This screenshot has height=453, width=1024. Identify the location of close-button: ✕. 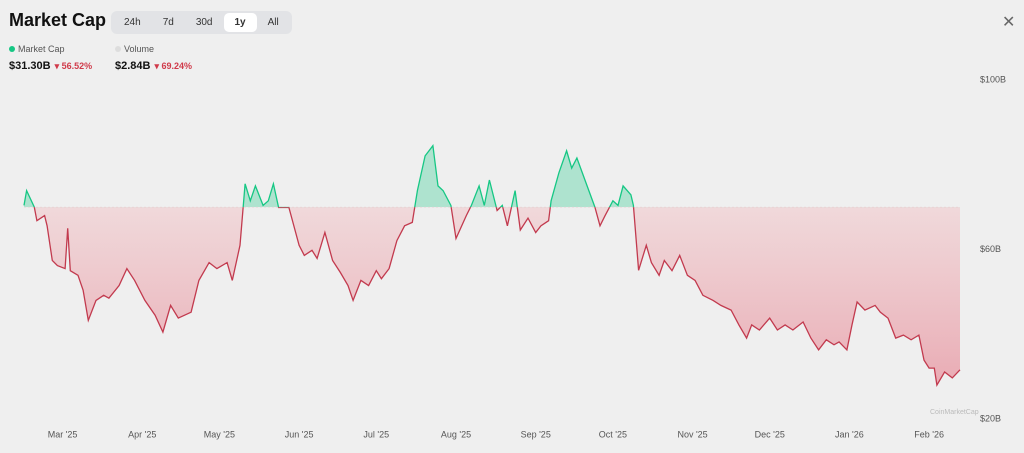
(1009, 22).